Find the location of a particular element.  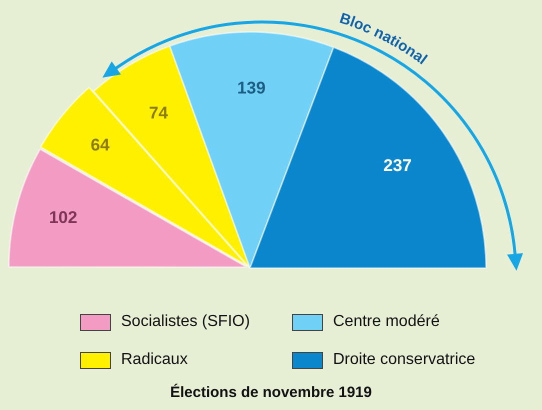

legend-label: Centre modéré is located at coordinates (386, 322).